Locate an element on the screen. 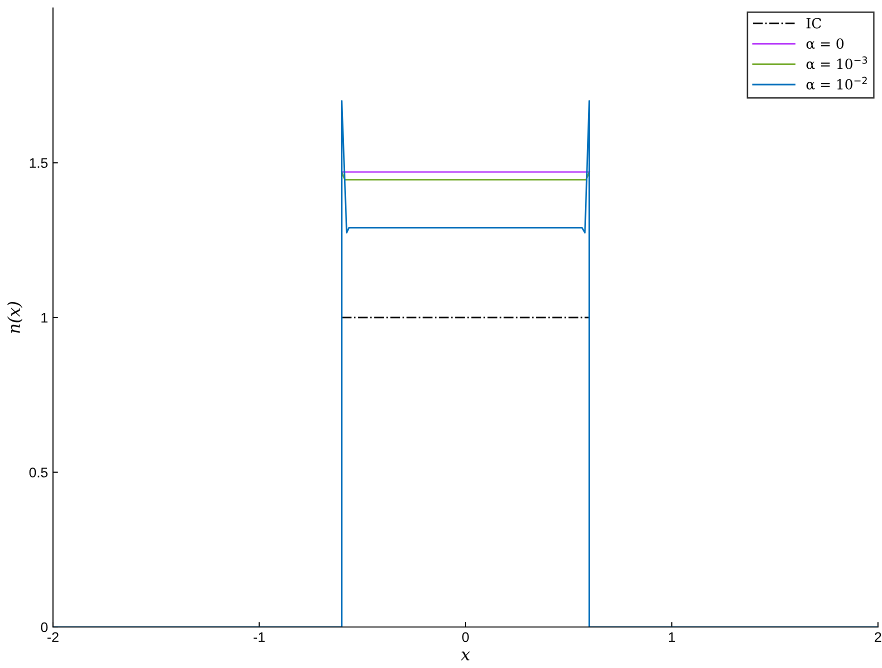  y-axis-title: n(x) is located at coordinates (14, 317).